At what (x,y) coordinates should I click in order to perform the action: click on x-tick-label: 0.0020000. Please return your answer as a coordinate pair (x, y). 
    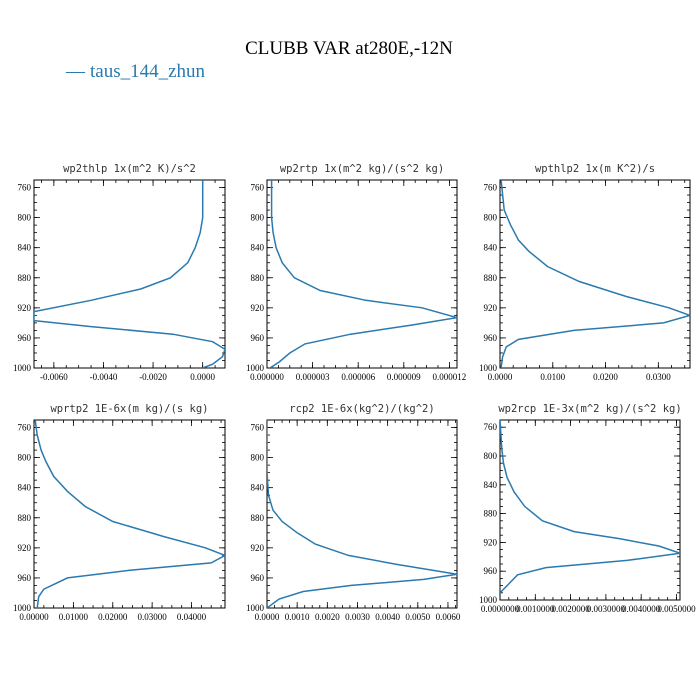
    Looking at the image, I should click on (570, 609).